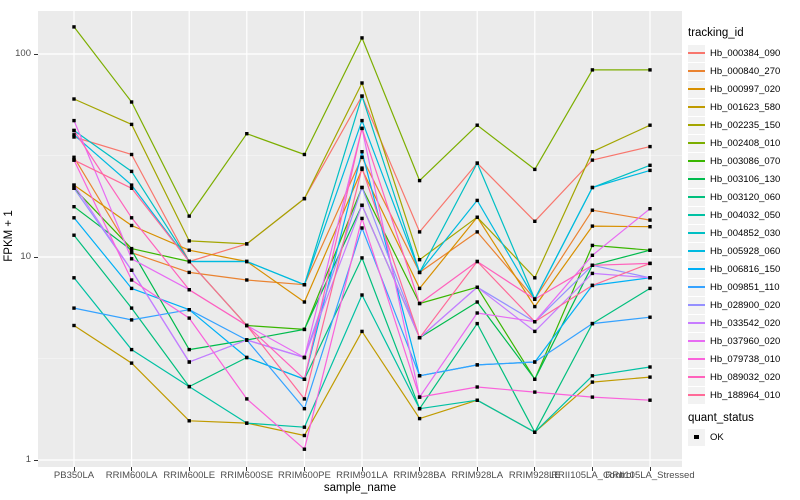 The image size is (800, 500). Describe the element at coordinates (28, 459) in the screenshot. I see `y-tick-label: 1` at that location.